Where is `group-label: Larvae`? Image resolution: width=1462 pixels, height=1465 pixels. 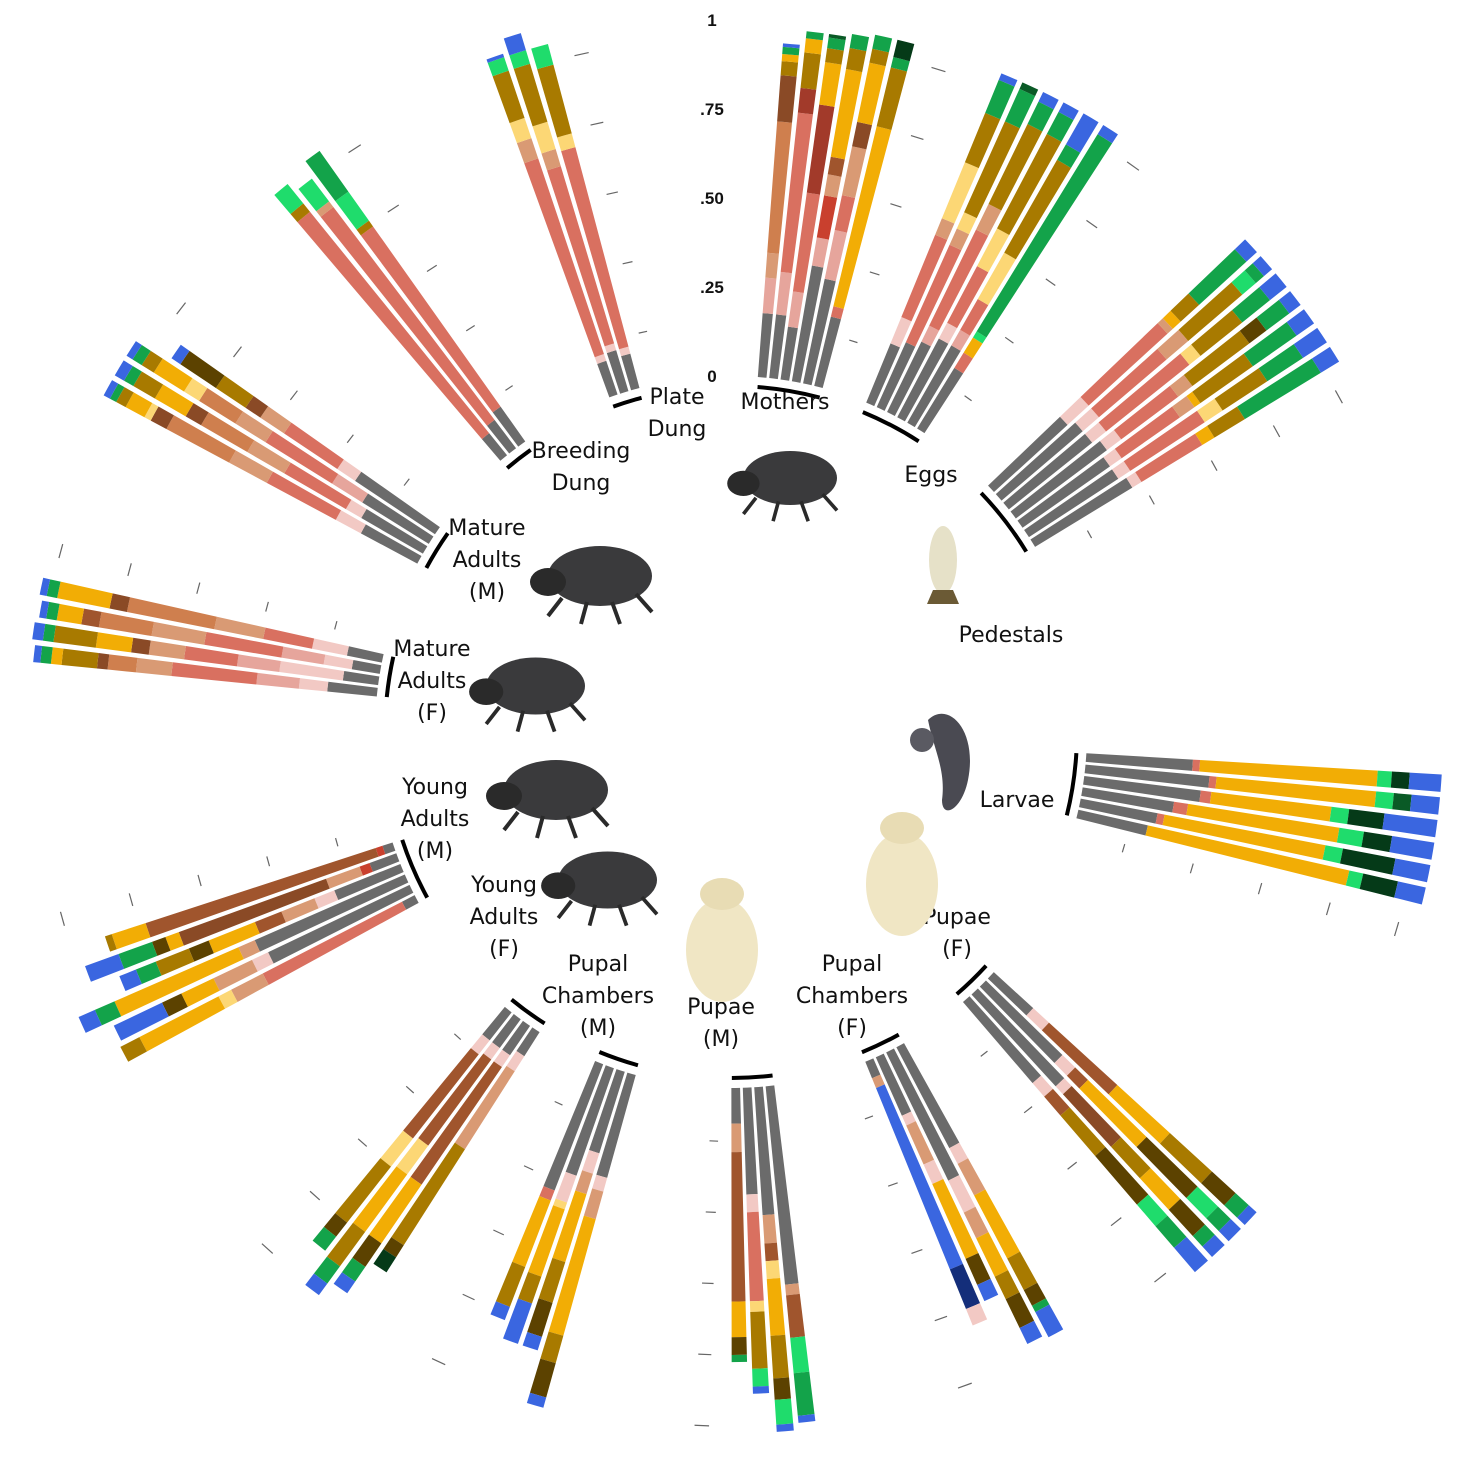
group-label: Larvae is located at coordinates (1017, 800).